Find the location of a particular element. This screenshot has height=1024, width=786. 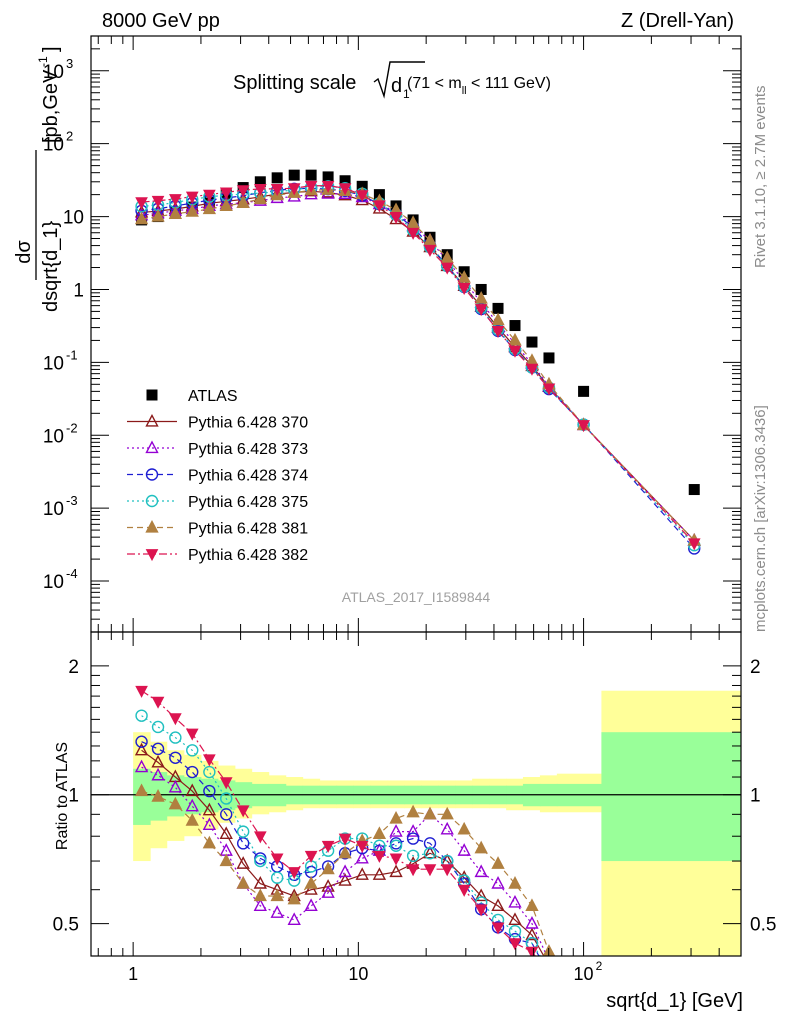

ratio-y-tick-label-left: 2 is located at coordinates (73, 667).